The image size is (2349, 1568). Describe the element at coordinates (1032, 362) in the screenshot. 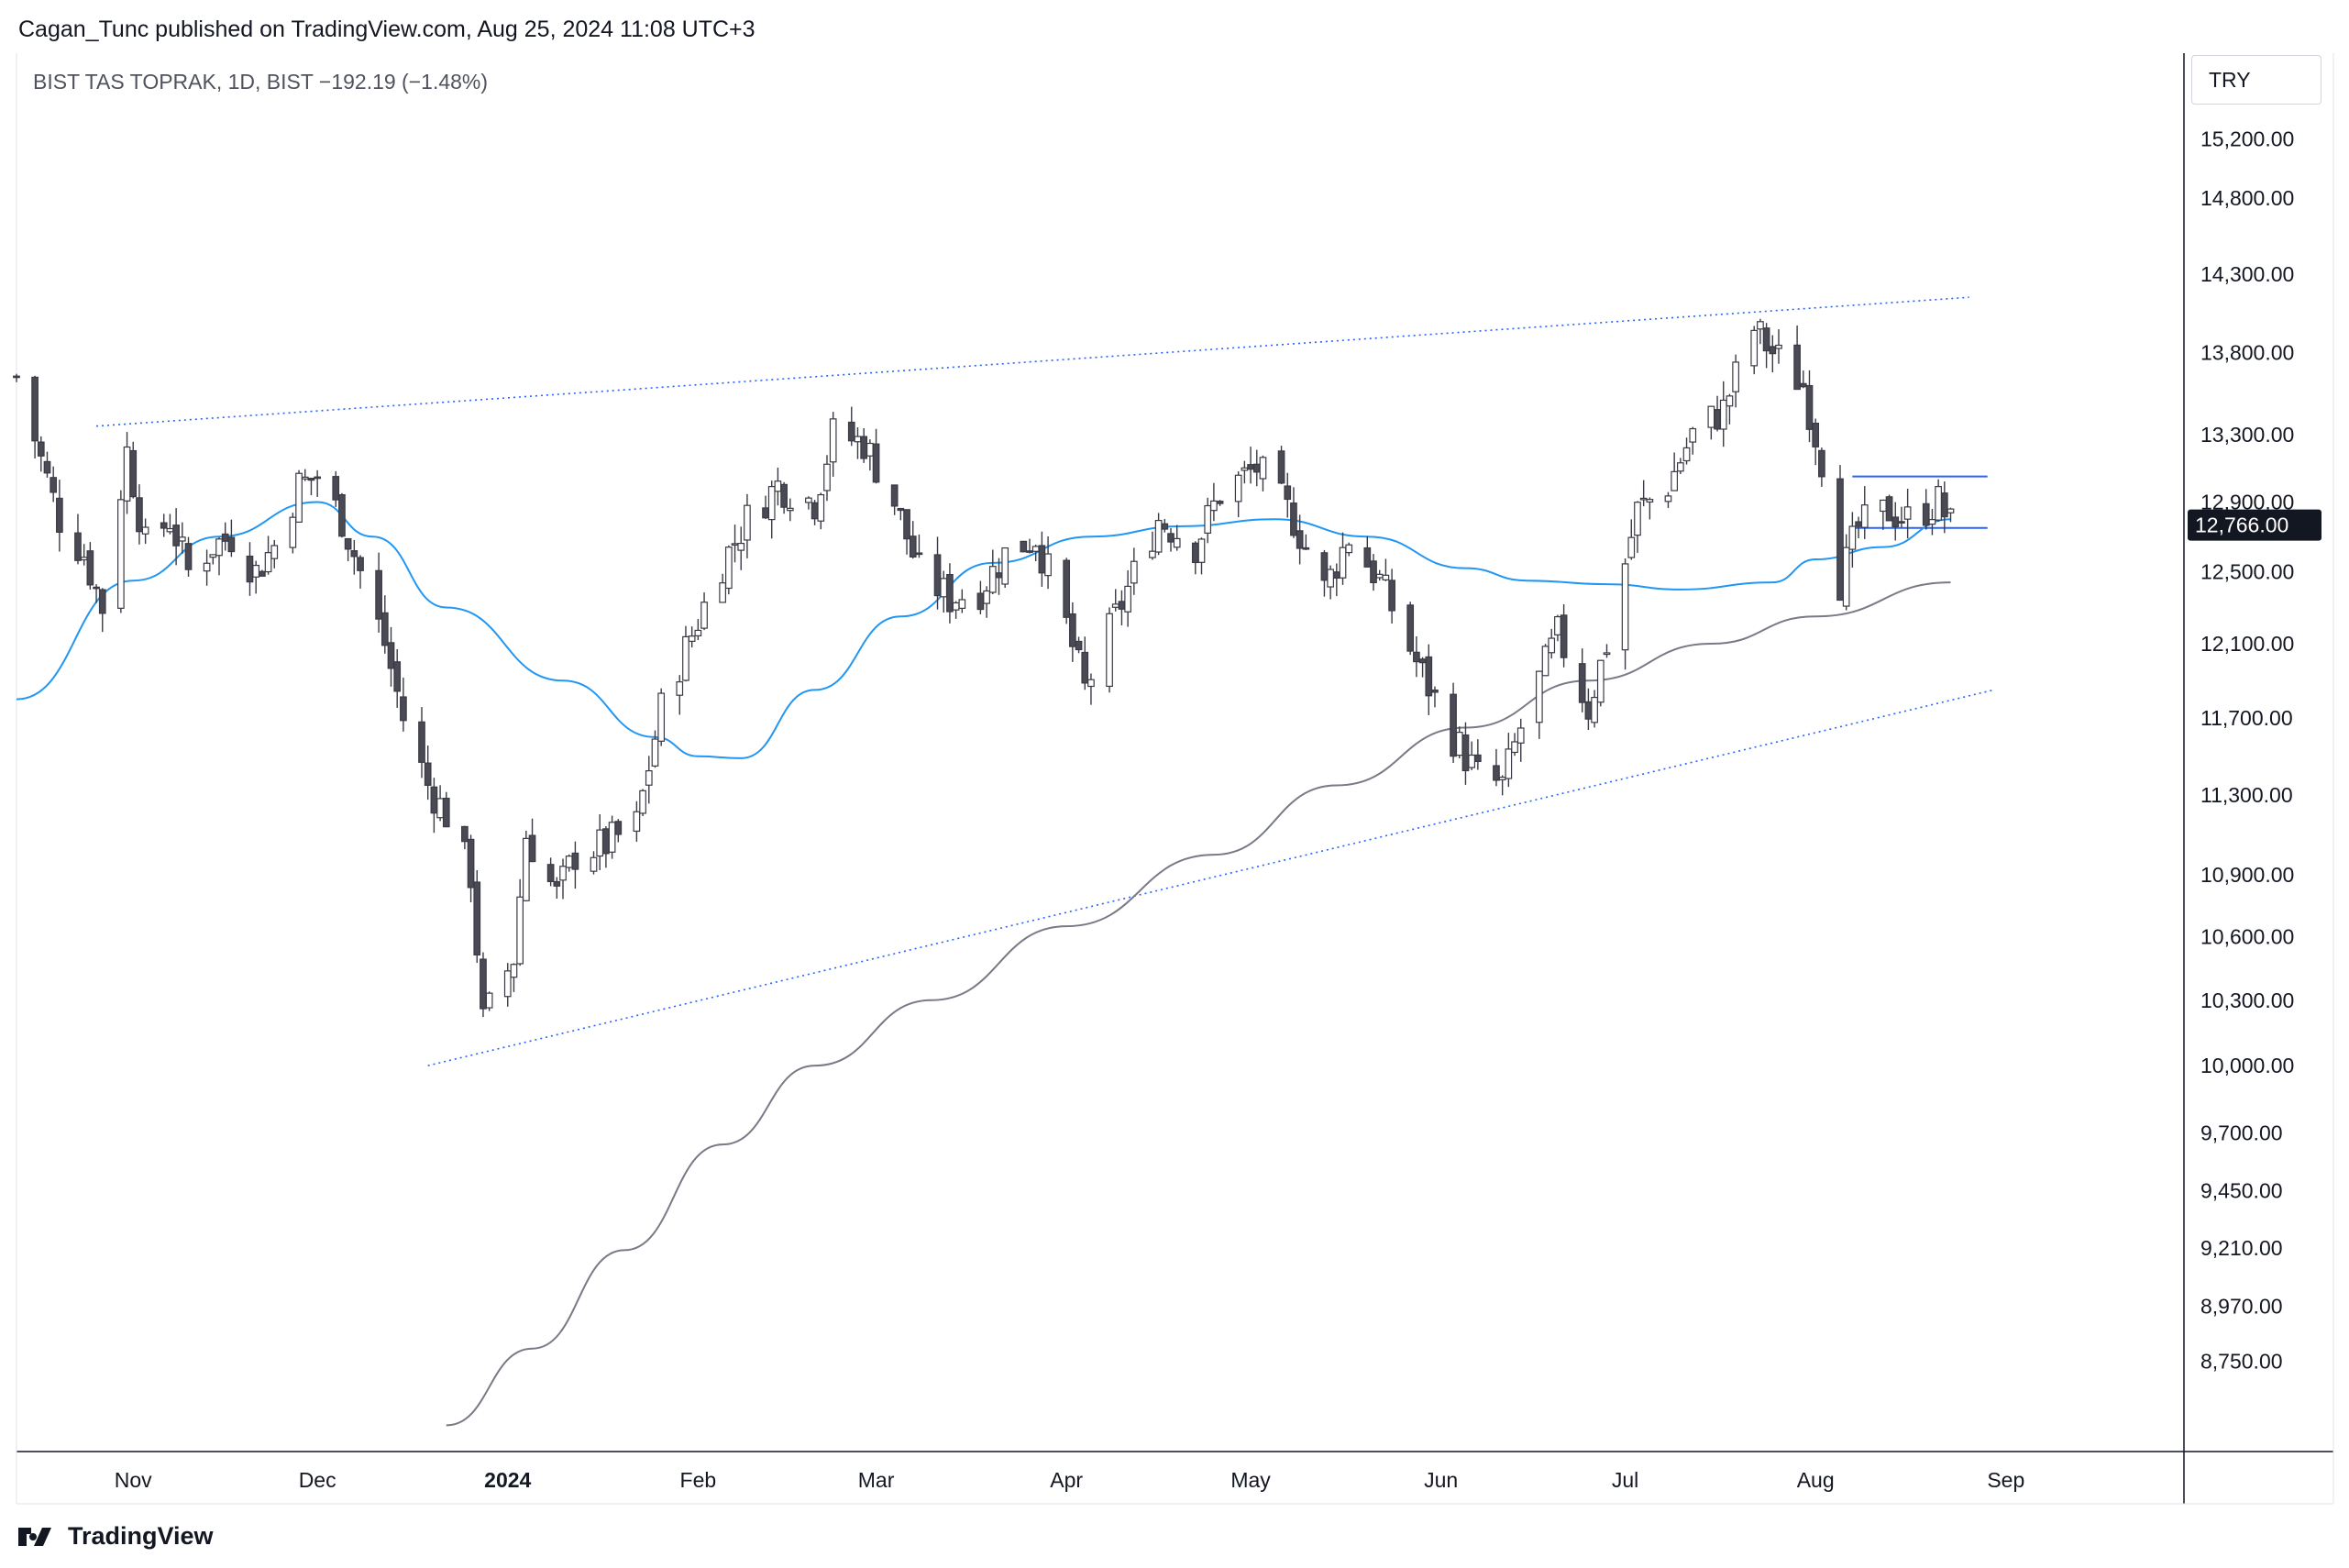

I see `trendline` at that location.